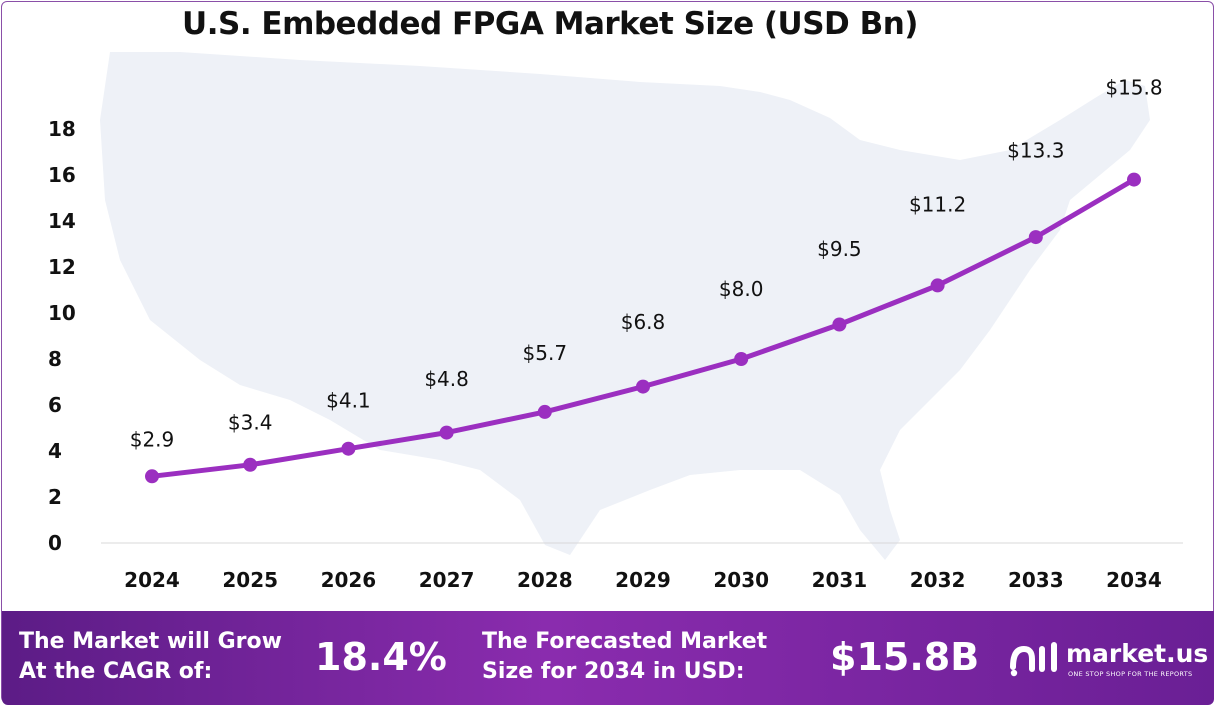  Describe the element at coordinates (839, 249) in the screenshot. I see `data-label: $9.5` at that location.